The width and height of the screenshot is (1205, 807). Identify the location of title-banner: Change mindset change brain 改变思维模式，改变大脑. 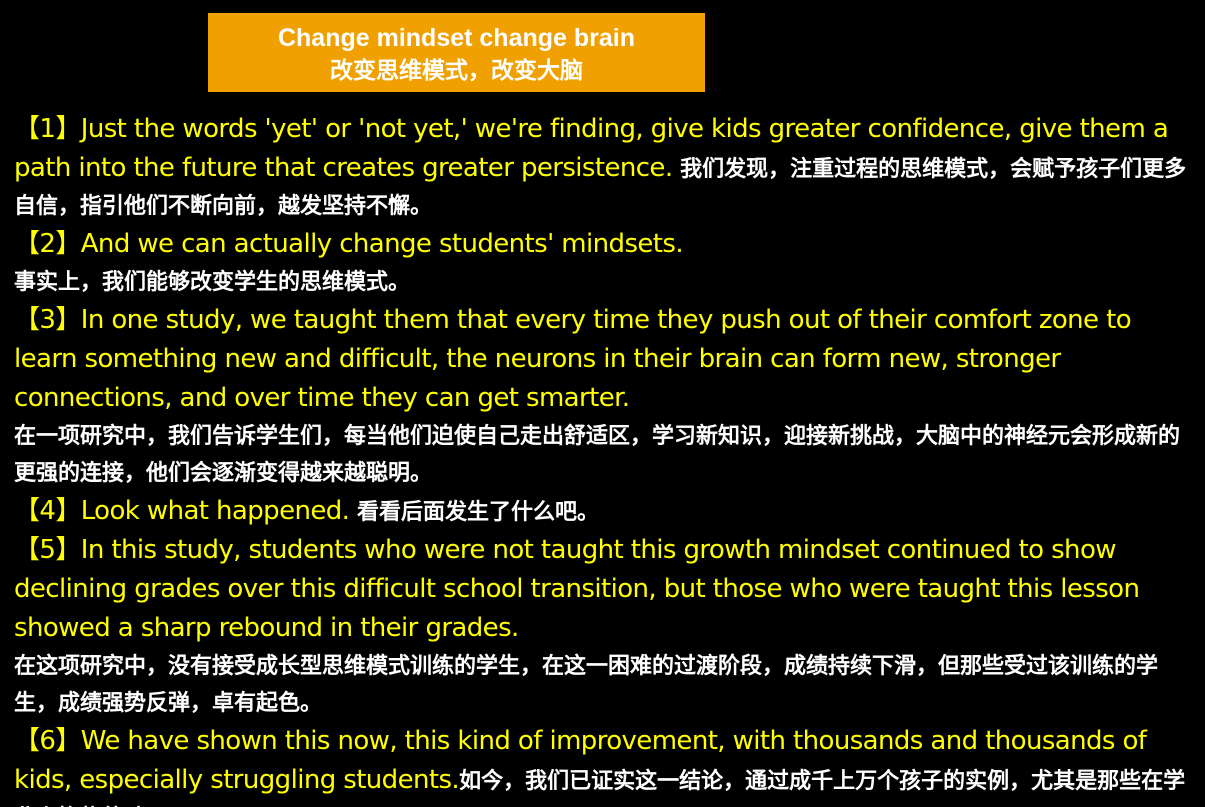
(456, 52).